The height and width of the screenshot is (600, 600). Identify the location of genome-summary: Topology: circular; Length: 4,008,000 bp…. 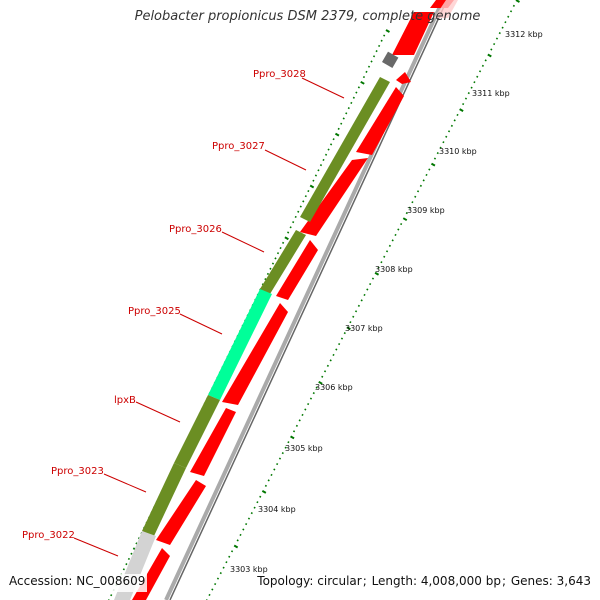
(424, 583).